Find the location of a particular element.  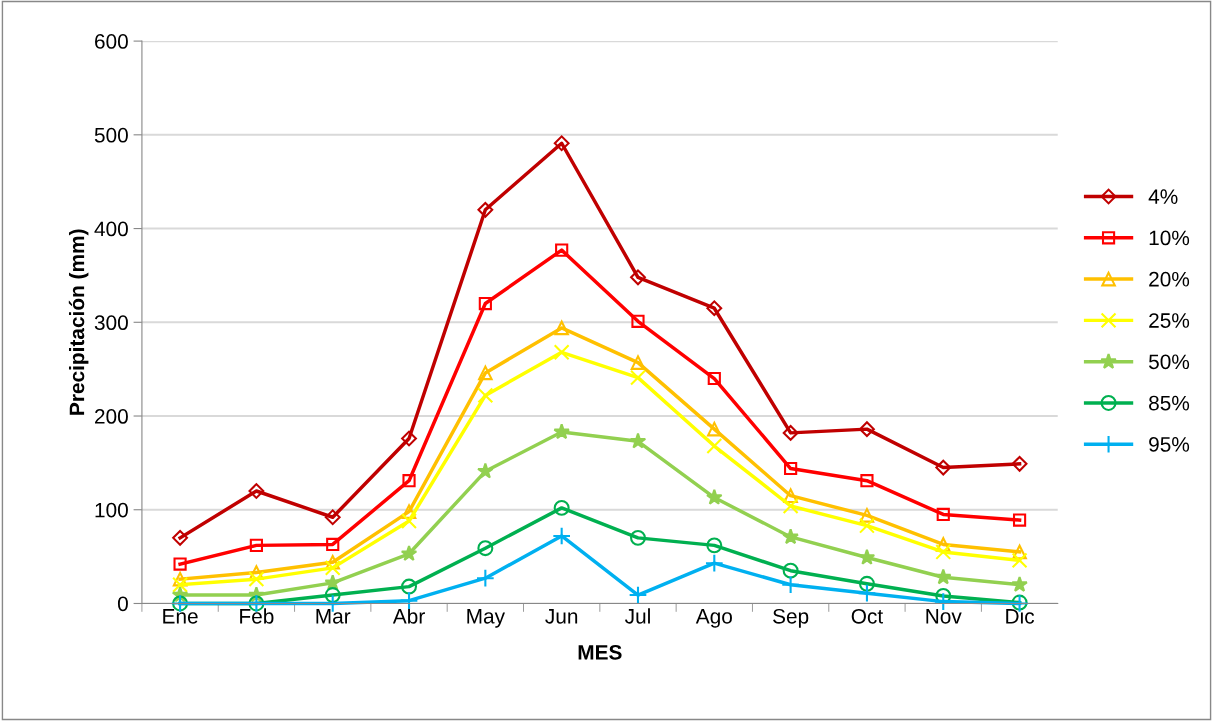

y-tick-label: 400 is located at coordinates (111, 229).